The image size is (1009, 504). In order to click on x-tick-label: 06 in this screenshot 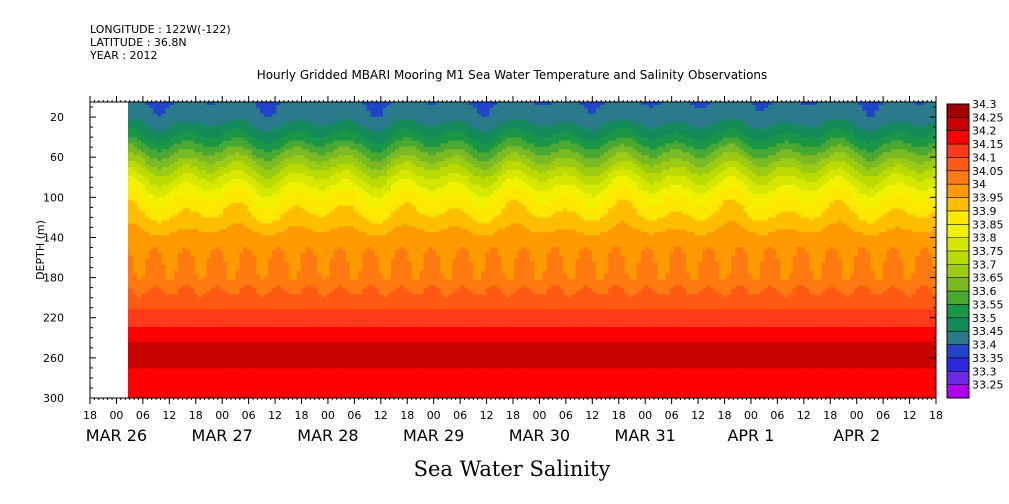, I will do `click(672, 415)`.